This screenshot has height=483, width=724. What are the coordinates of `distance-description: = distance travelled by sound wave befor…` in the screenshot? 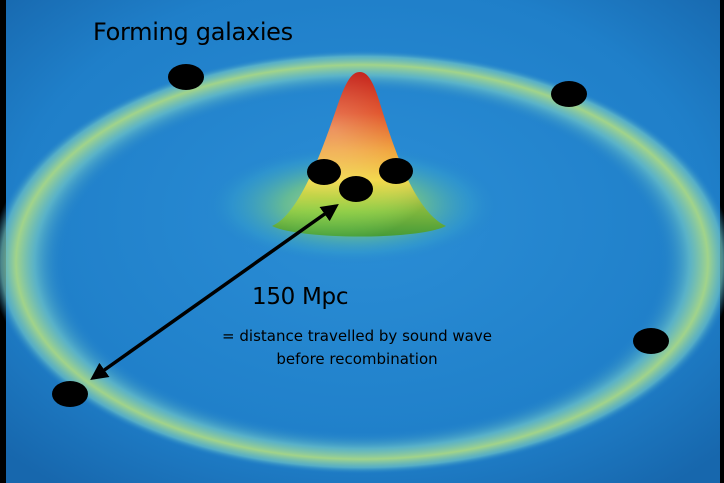 It's located at (357, 347).